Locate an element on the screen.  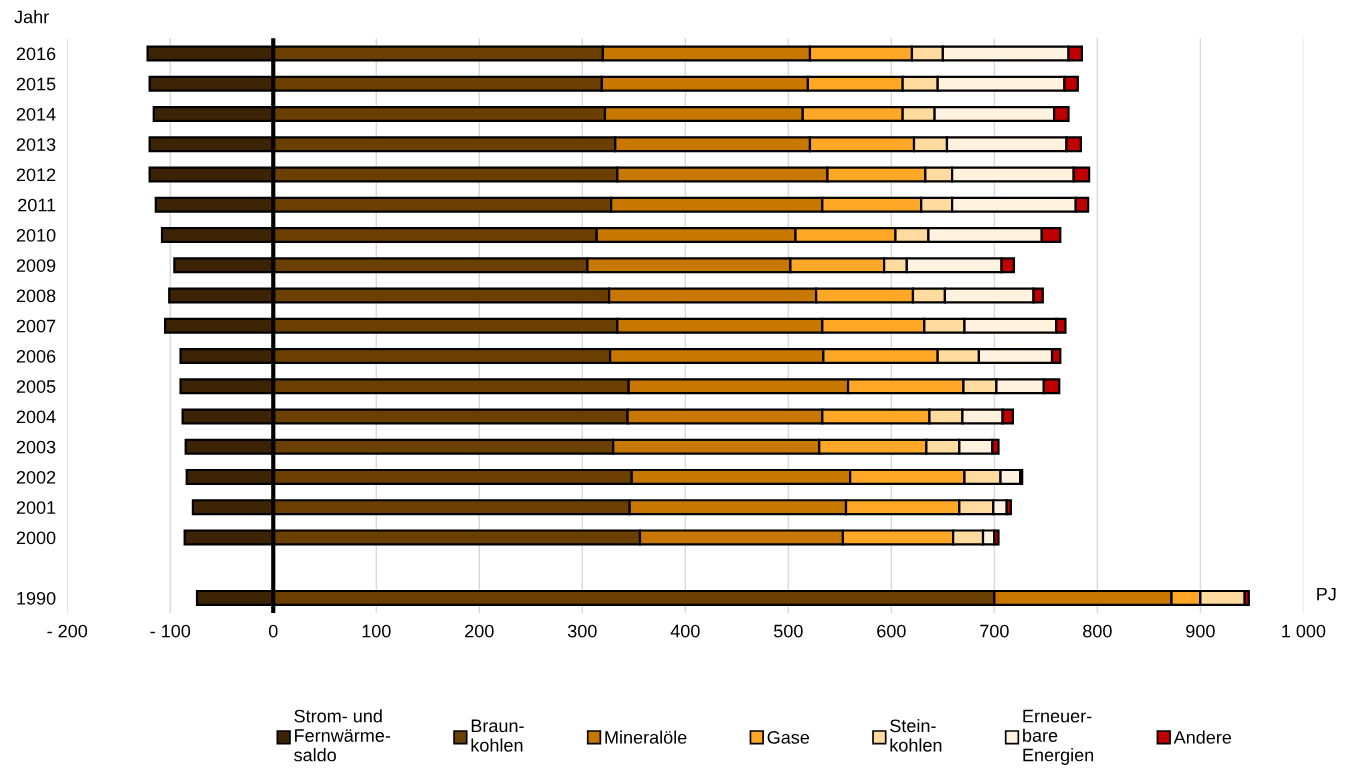
y-tick-label: 2012 is located at coordinates (36, 175).